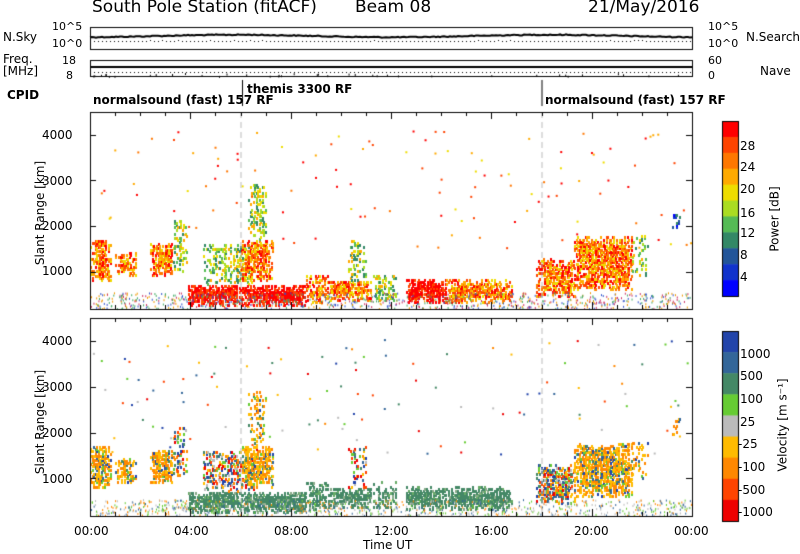  What do you see at coordinates (300, 89) in the screenshot?
I see `cpid-segment-2: themis 3300 RF` at bounding box center [300, 89].